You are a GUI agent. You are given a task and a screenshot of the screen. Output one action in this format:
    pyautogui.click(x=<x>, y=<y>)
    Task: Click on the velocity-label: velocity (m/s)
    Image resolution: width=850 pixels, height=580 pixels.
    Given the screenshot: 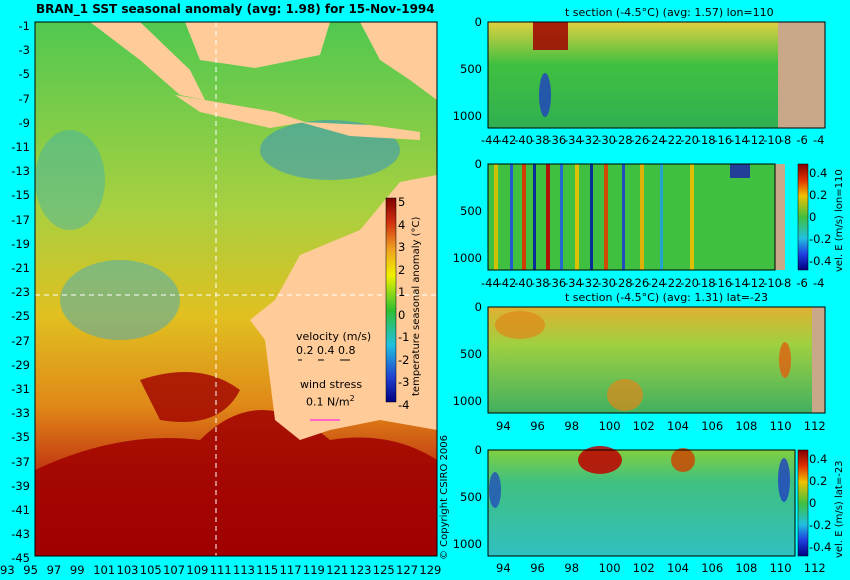 What is the action you would take?
    pyautogui.click(x=334, y=336)
    